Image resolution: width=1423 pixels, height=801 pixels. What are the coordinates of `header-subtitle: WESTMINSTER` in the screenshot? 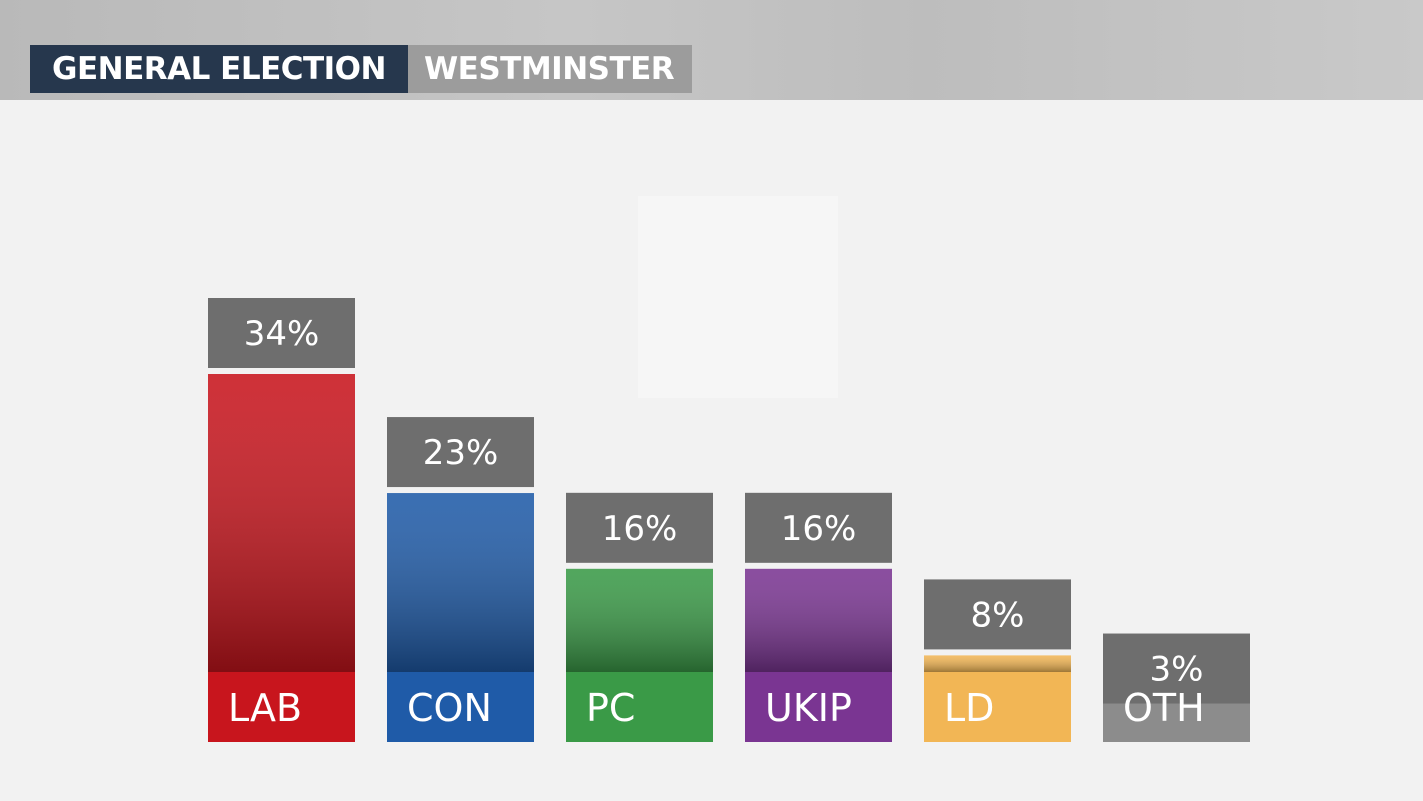 It's located at (550, 69).